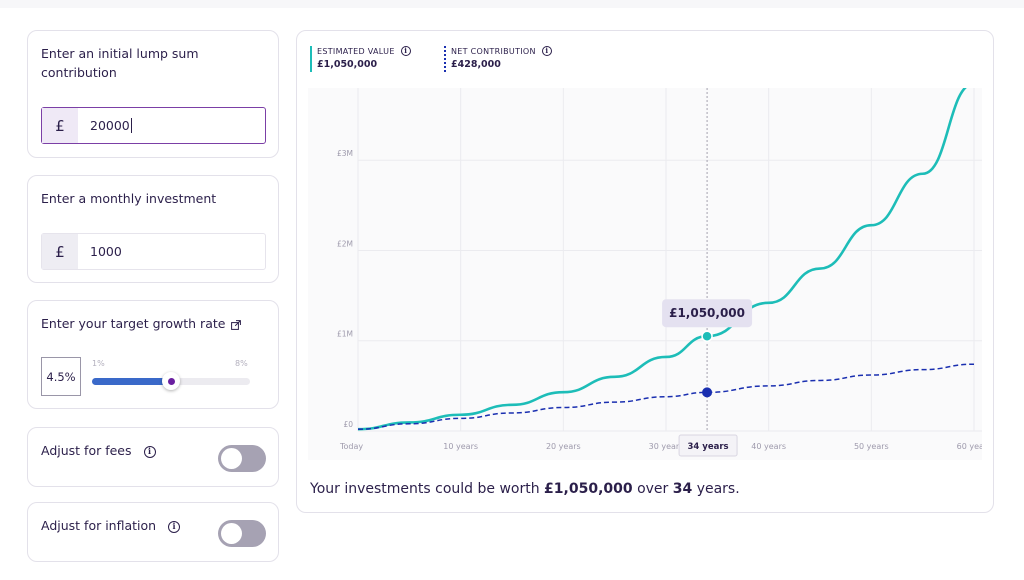 The height and width of the screenshot is (580, 1024). I want to click on monthly-input: £ 1000, so click(153, 251).